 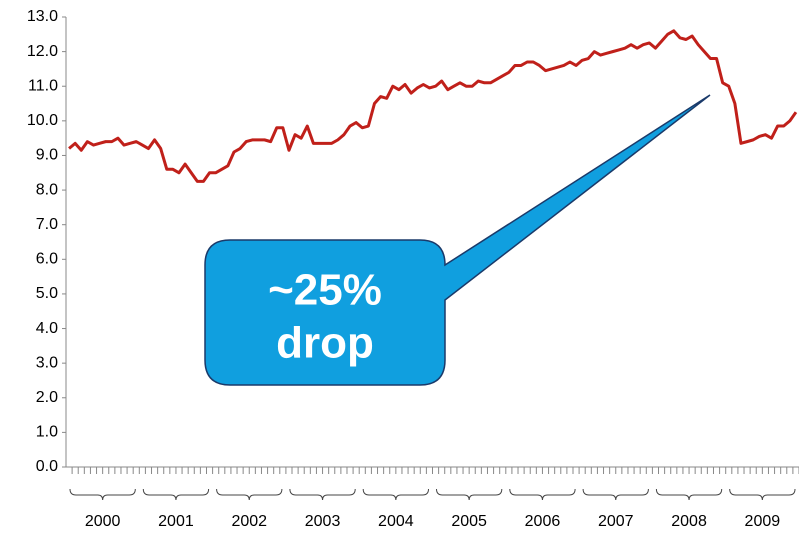 I want to click on y-tick-label: 11.0, so click(x=43, y=85).